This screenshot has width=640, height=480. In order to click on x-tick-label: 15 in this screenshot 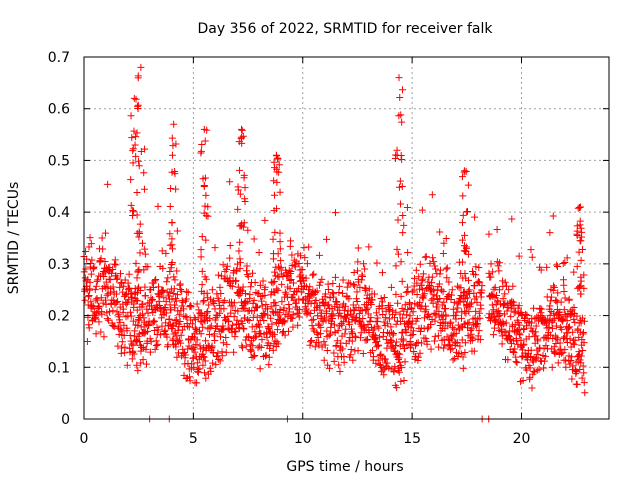, I will do `click(412, 439)`.